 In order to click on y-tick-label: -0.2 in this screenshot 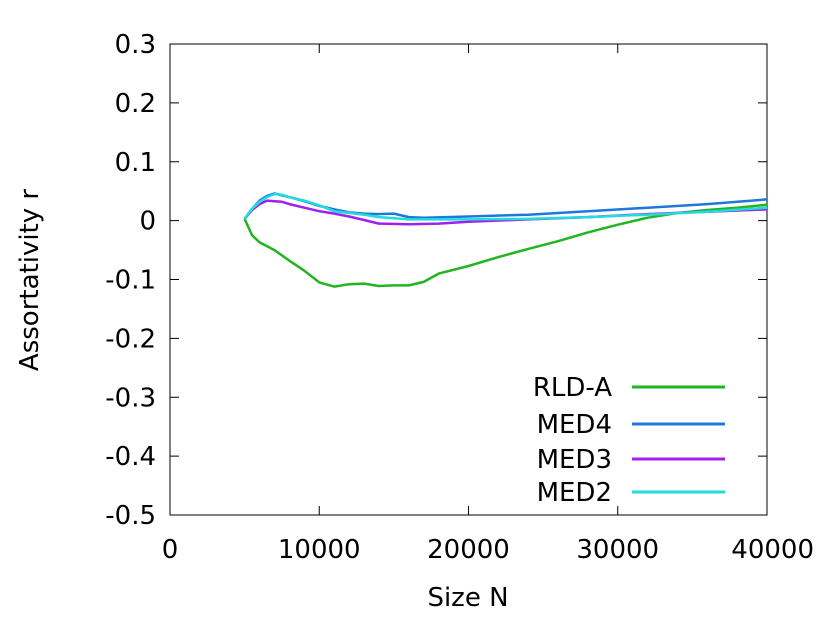, I will do `click(130, 339)`.